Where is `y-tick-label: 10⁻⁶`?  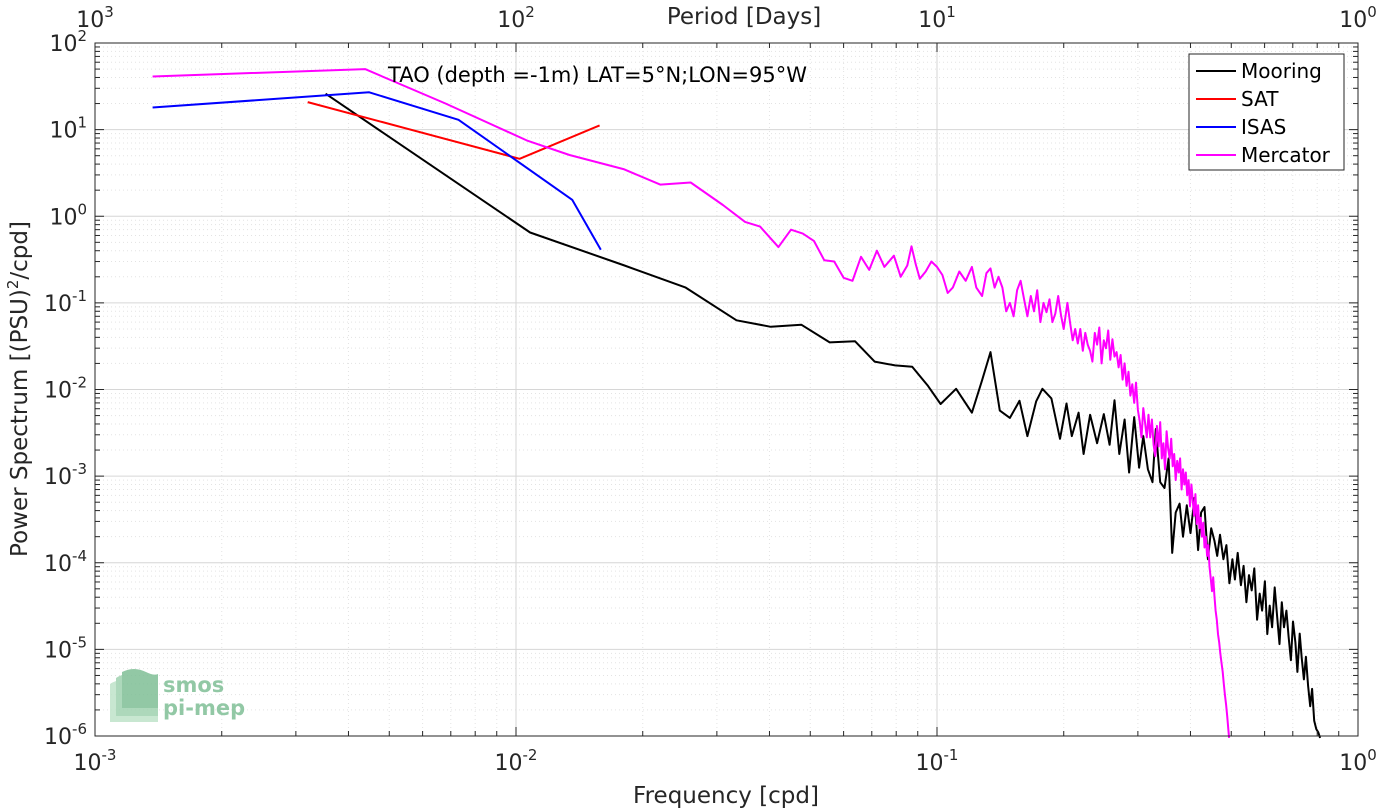
y-tick-label: 10⁻⁶ is located at coordinates (65, 735).